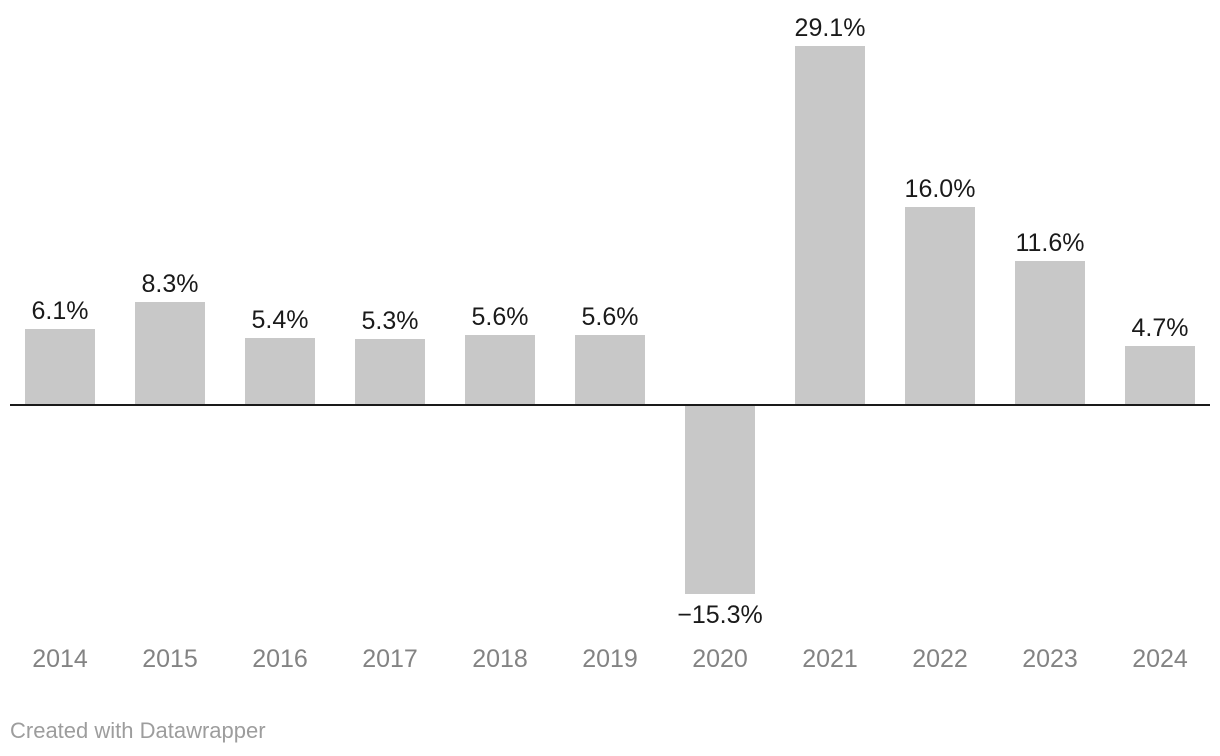 The height and width of the screenshot is (756, 1220). What do you see at coordinates (940, 659) in the screenshot?
I see `x-tick-label-2022: 2022` at bounding box center [940, 659].